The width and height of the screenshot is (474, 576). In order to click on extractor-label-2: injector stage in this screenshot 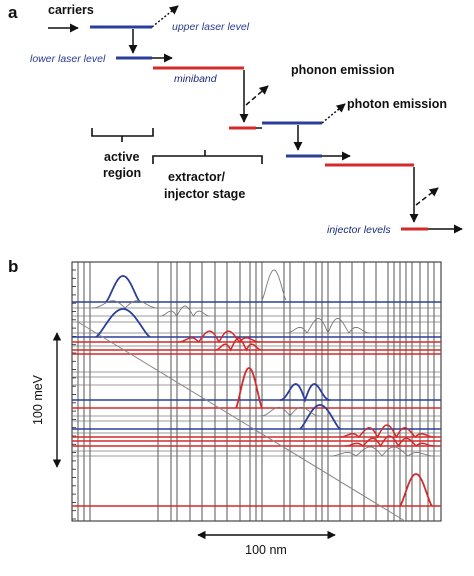, I will do `click(204, 194)`.